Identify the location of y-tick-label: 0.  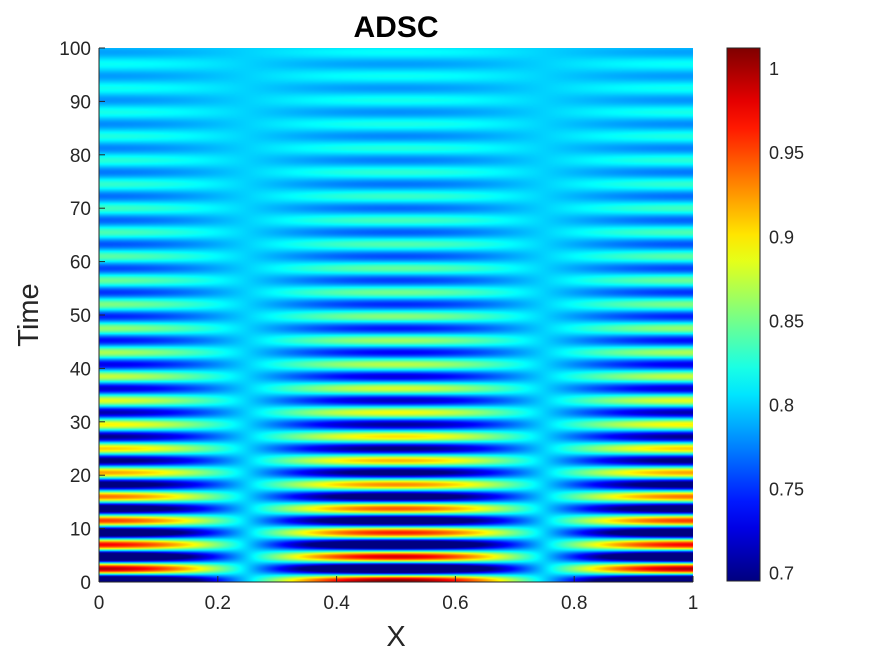
(85, 583).